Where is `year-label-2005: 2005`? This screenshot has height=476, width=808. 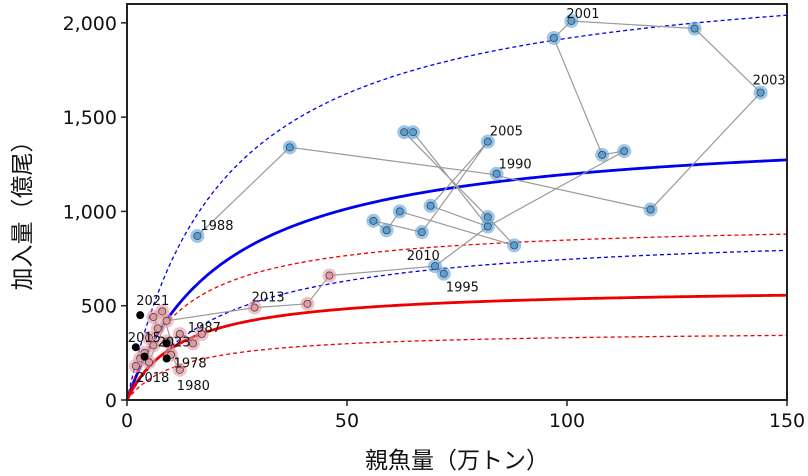
year-label-2005: 2005 is located at coordinates (506, 132).